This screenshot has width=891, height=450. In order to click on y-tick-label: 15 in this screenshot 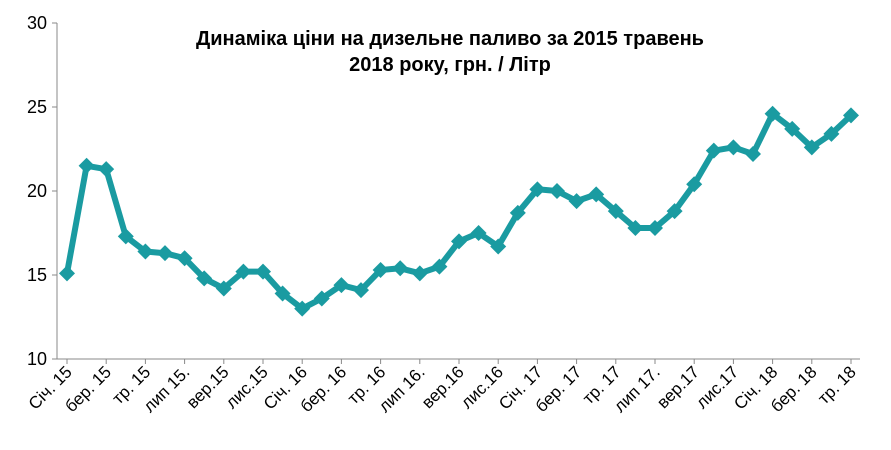, I will do `click(37, 275)`.